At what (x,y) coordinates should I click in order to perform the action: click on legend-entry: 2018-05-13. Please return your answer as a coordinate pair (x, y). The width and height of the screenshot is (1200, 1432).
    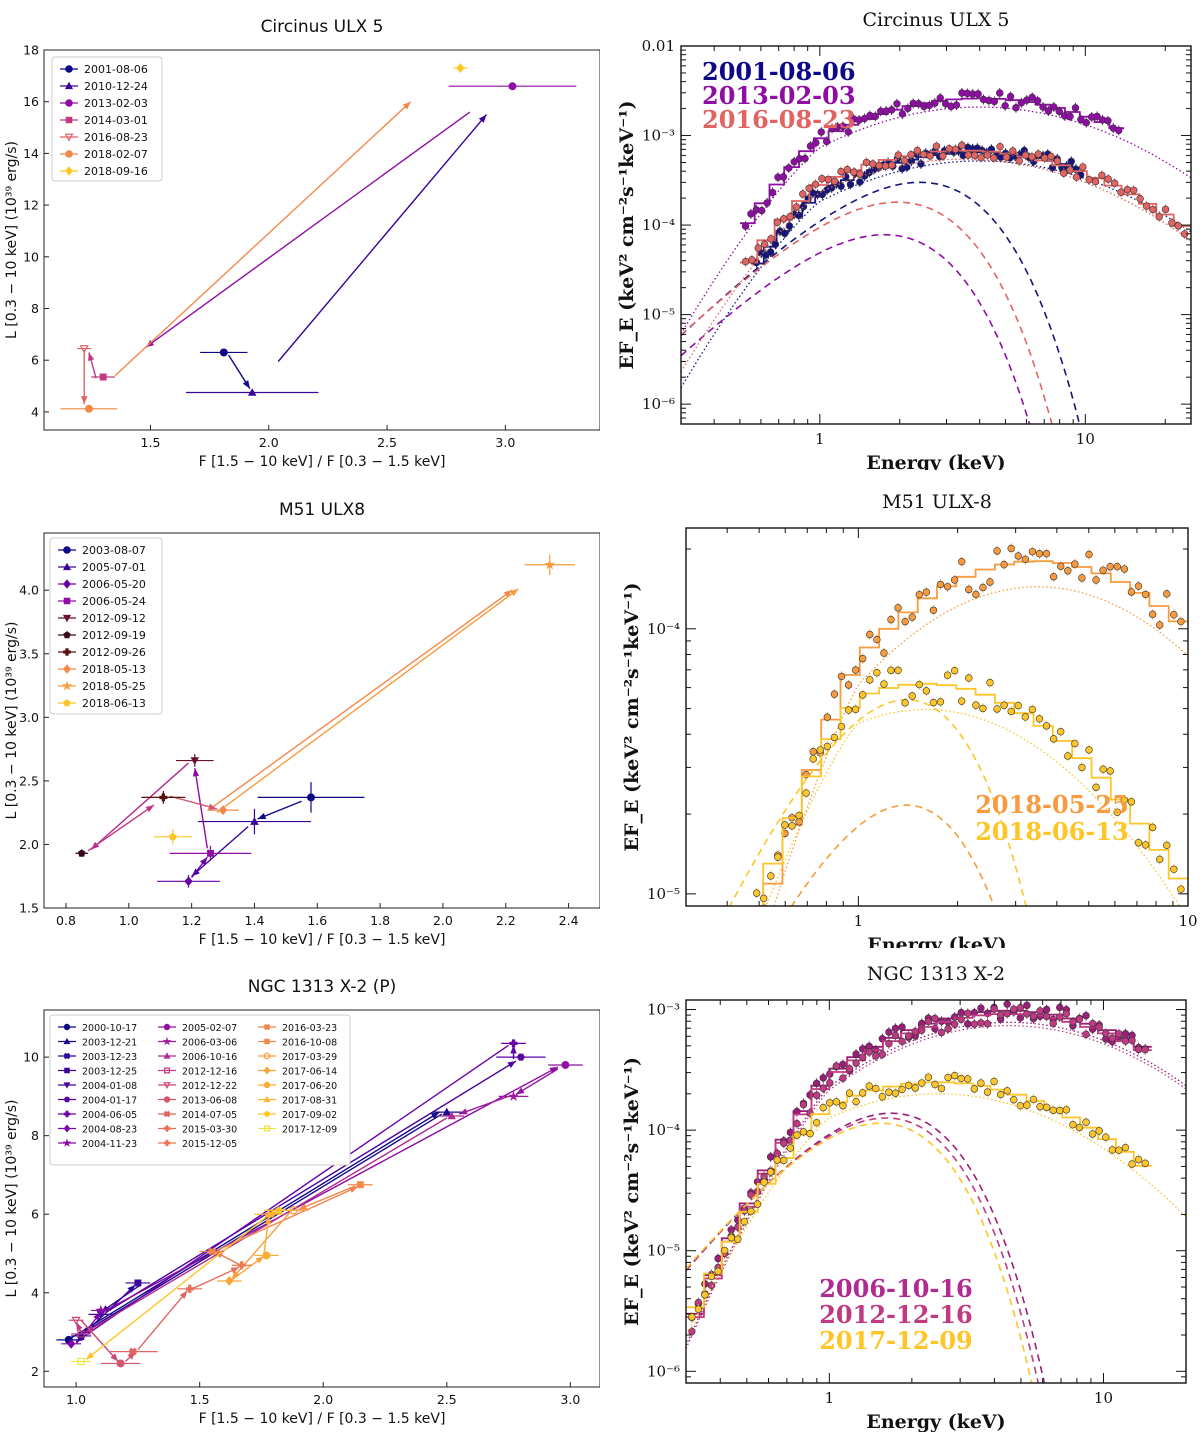
    Looking at the image, I should click on (114, 669).